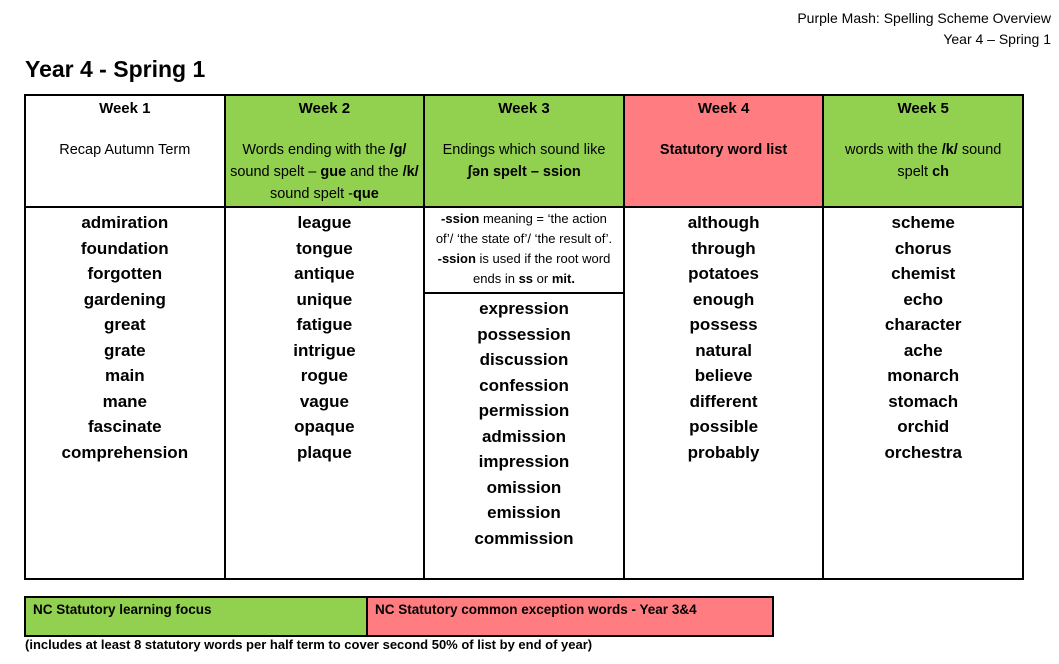  What do you see at coordinates (723, 324) in the screenshot?
I see `spelling-word: possess` at bounding box center [723, 324].